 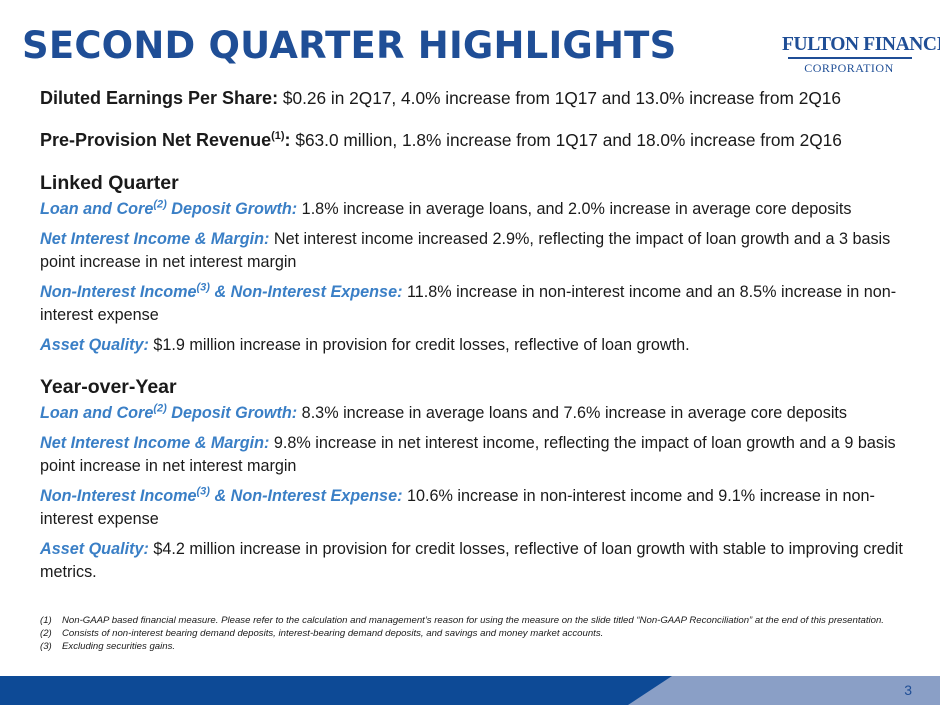 What do you see at coordinates (278, 136) in the screenshot?
I see `footnote-ref-1: (1)` at bounding box center [278, 136].